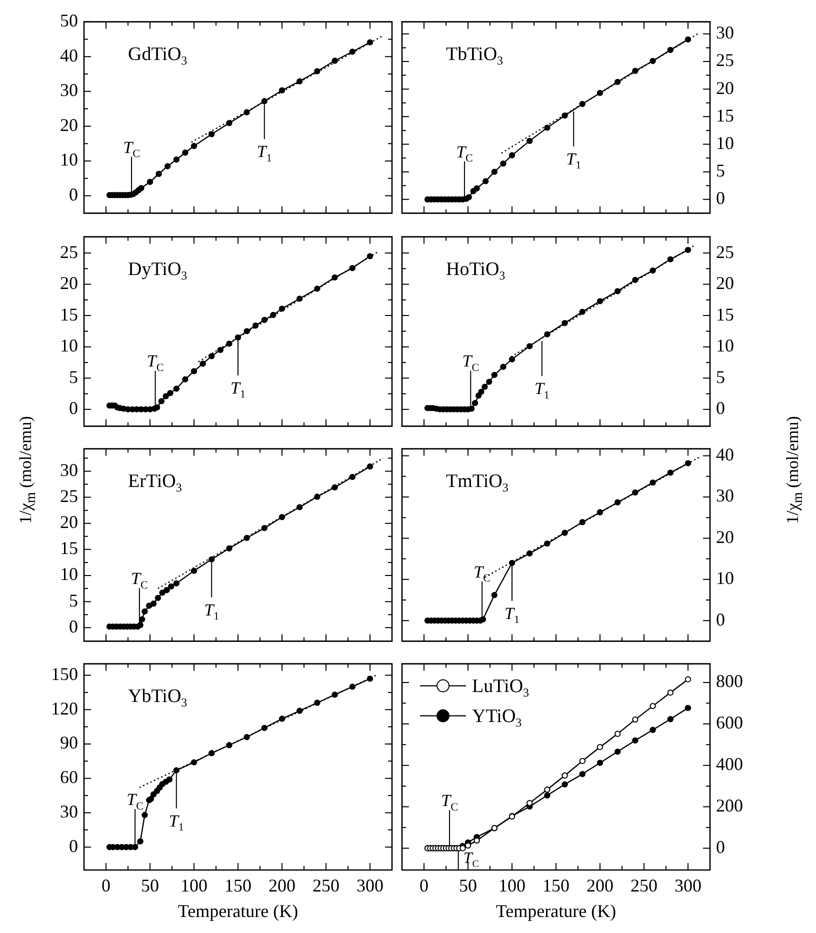  What do you see at coordinates (69, 777) in the screenshot?
I see `y-tick-label: 60` at bounding box center [69, 777].